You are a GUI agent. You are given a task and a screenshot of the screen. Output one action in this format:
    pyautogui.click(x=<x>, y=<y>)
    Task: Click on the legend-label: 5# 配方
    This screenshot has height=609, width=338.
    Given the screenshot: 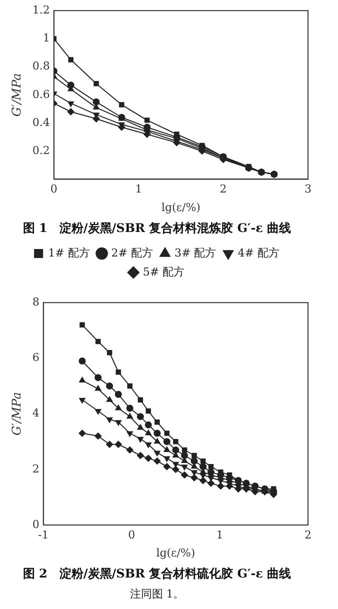 What is the action you would take?
    pyautogui.click(x=163, y=271)
    